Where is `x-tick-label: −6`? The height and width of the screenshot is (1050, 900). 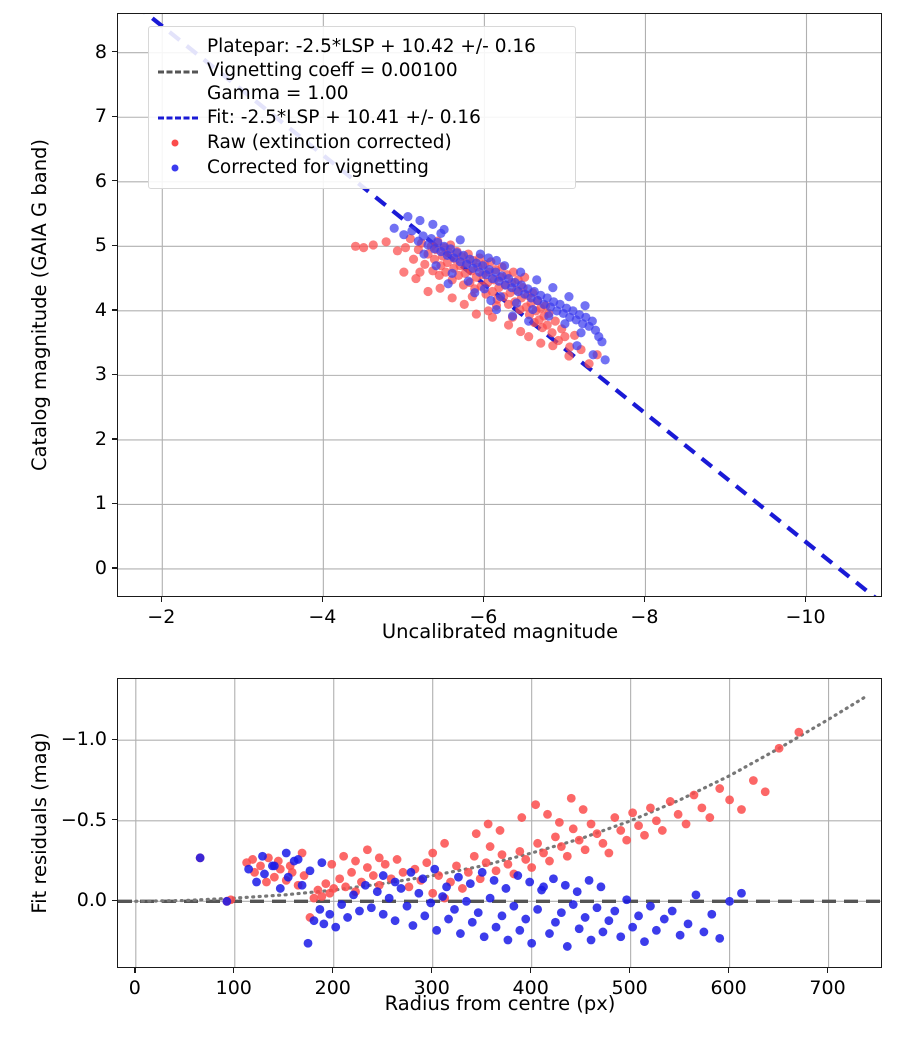
x-tick-label: −6 is located at coordinates (483, 617).